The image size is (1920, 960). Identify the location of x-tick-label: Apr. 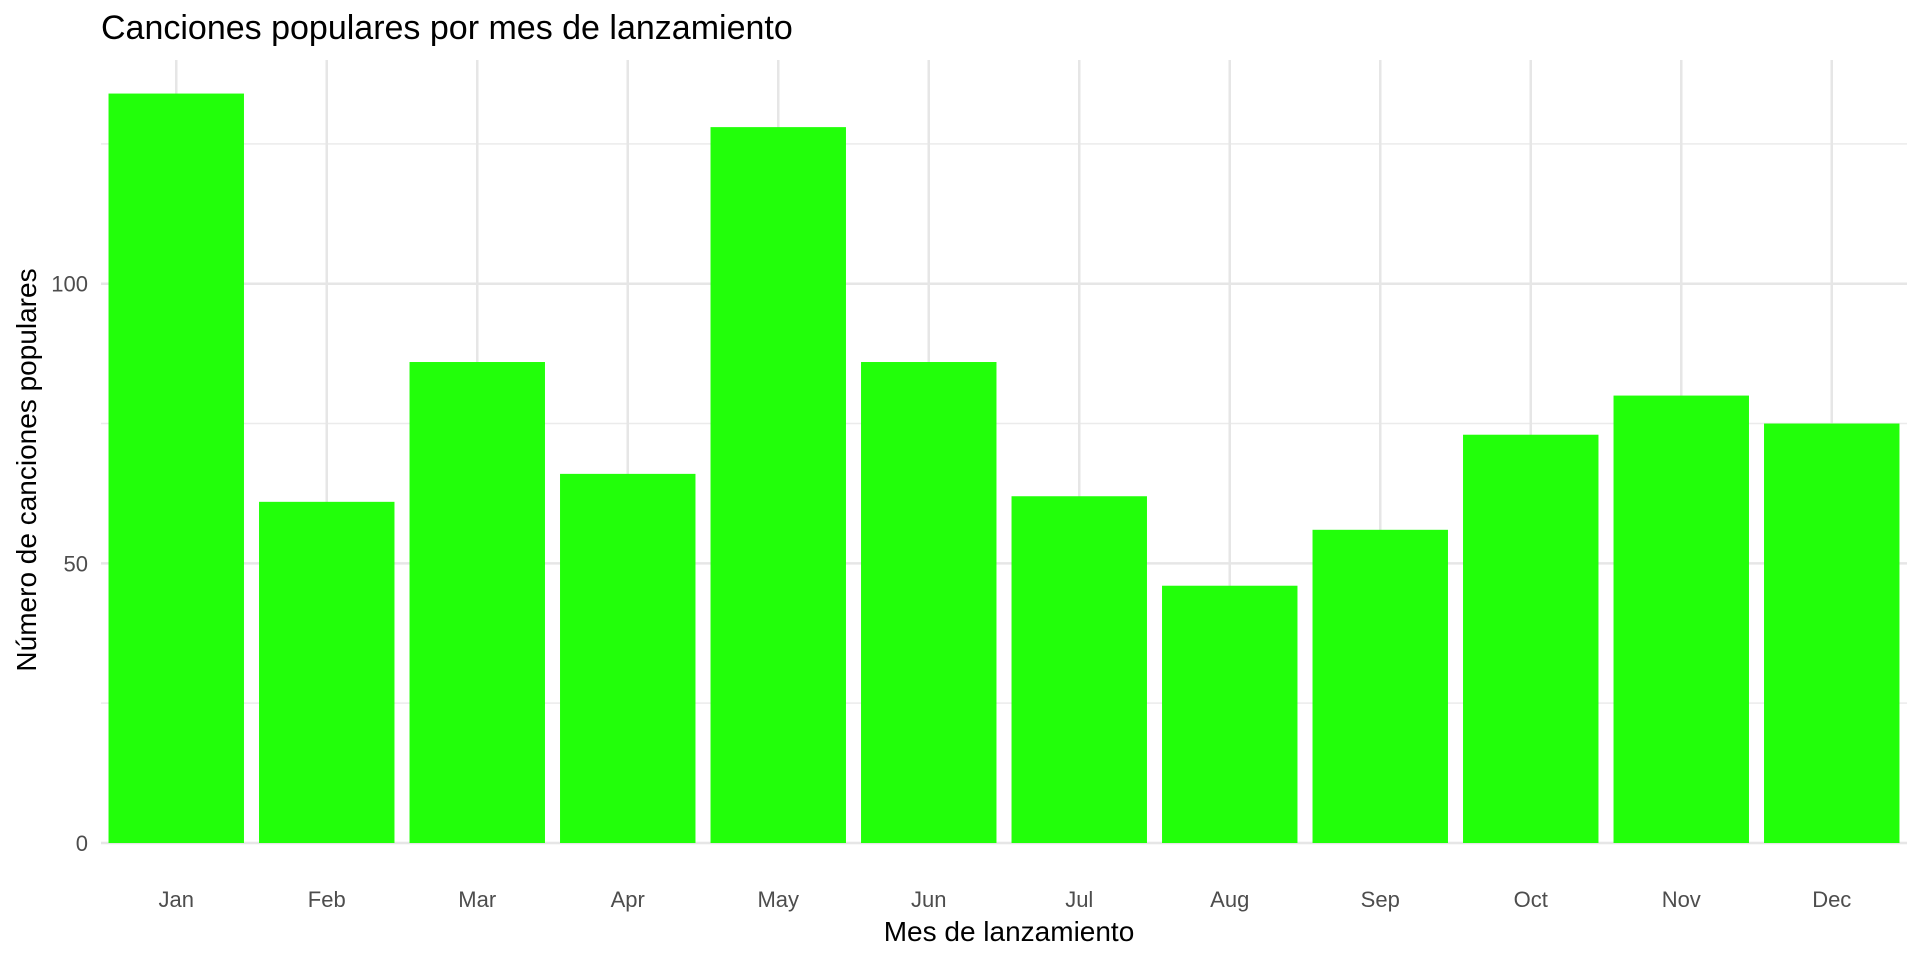
(628, 899).